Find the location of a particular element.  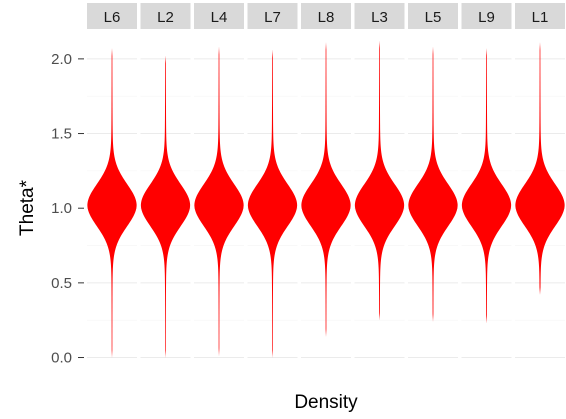

y-axis: 0.0 0.5 1.0 1.5 2.0 is located at coordinates (67, 209).